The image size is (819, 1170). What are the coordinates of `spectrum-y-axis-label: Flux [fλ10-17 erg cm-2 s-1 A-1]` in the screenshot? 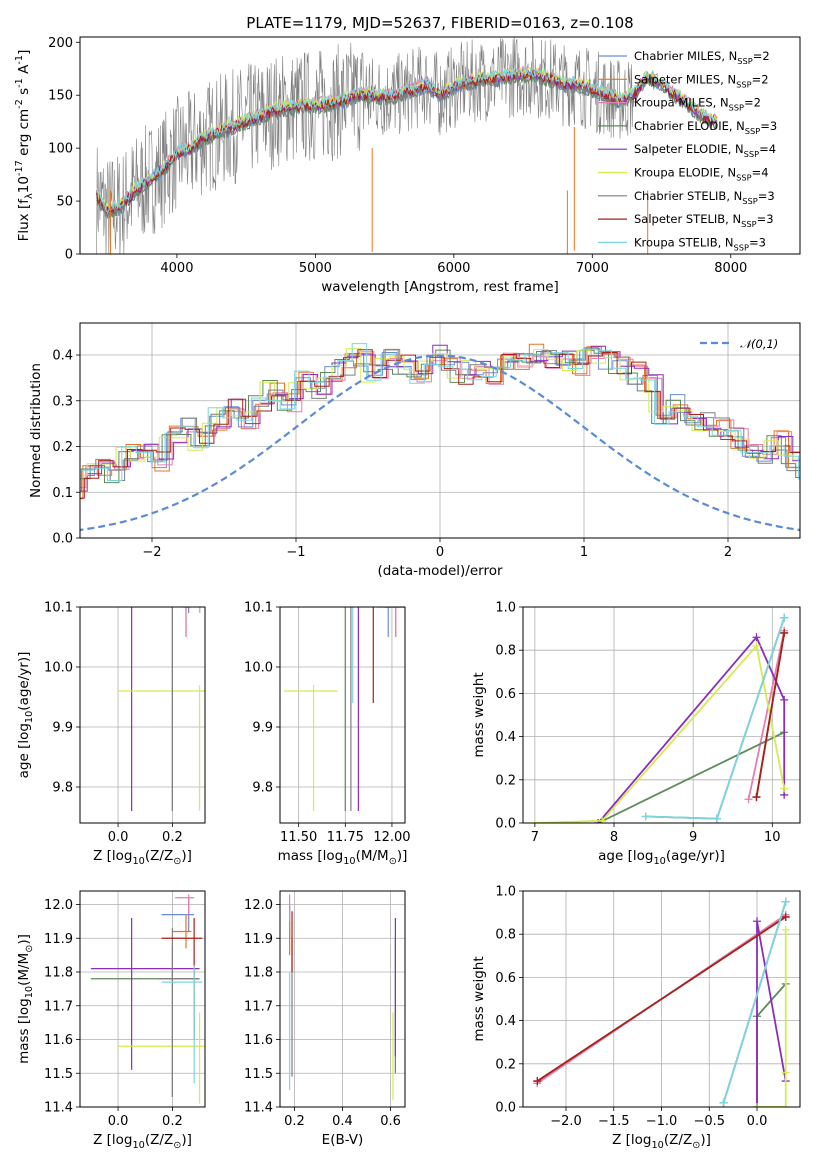 It's located at (24, 146).